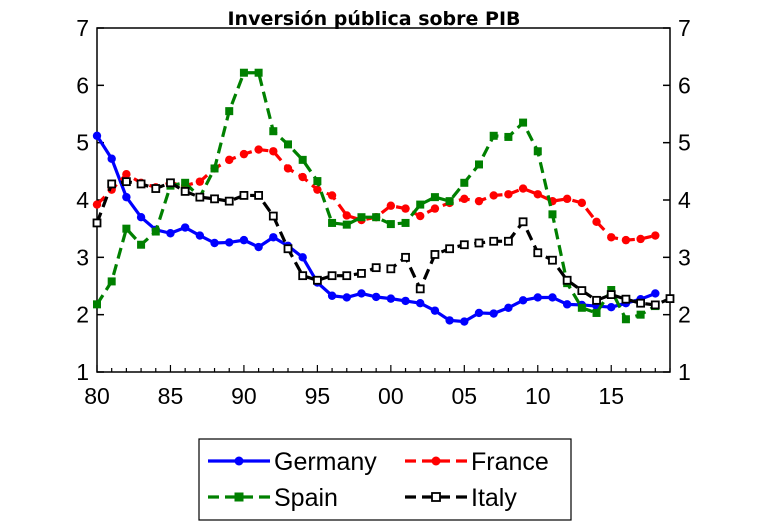 The width and height of the screenshot is (770, 521). What do you see at coordinates (684, 28) in the screenshot?
I see `y-tick-label-right: 7` at bounding box center [684, 28].